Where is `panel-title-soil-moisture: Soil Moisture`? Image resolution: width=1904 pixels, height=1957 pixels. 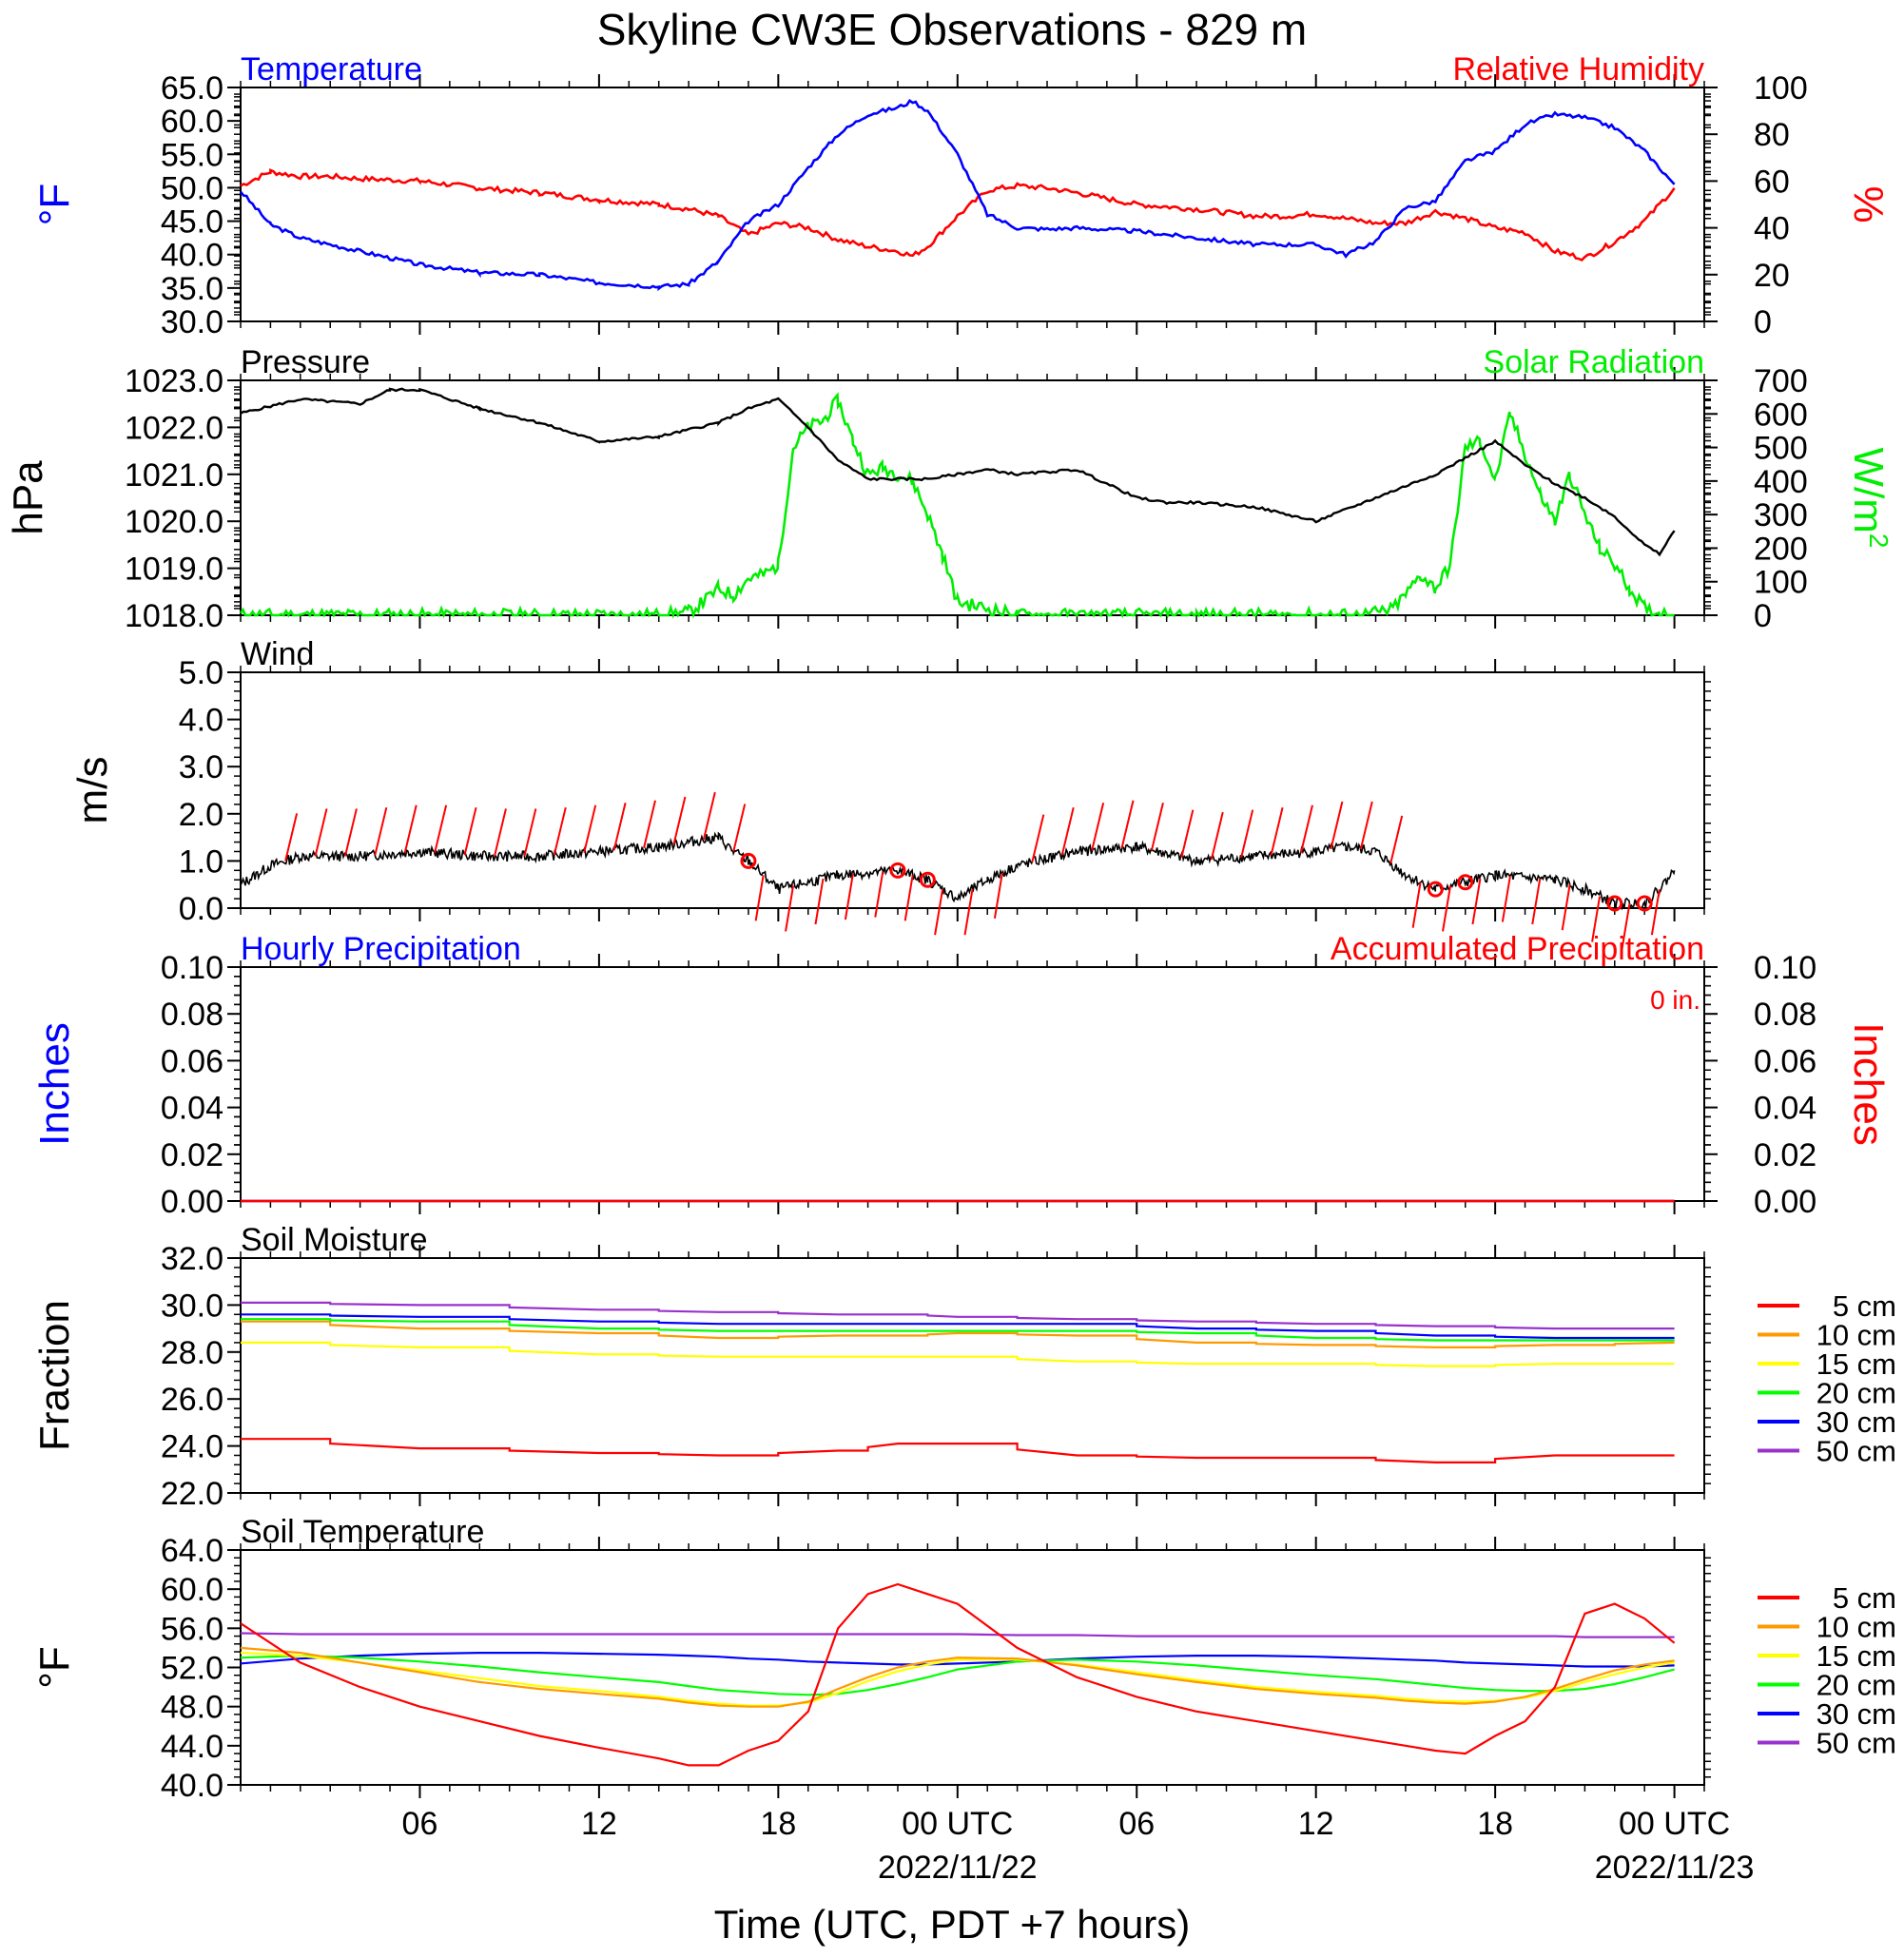
panel-title-soil-moisture: Soil Moisture is located at coordinates (334, 1240).